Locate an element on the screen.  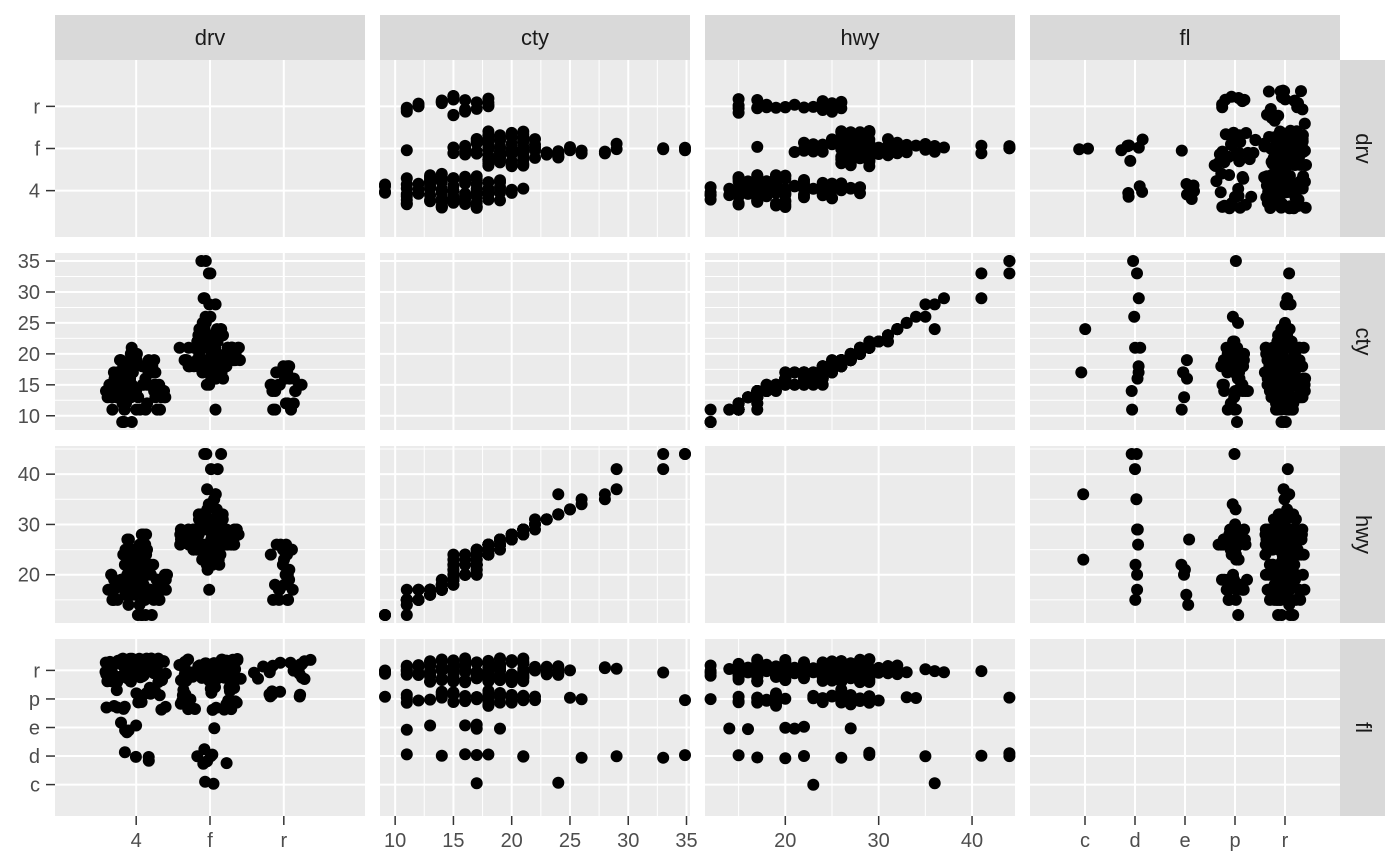
strip-right-label-cty: cty is located at coordinates (1363, 341).